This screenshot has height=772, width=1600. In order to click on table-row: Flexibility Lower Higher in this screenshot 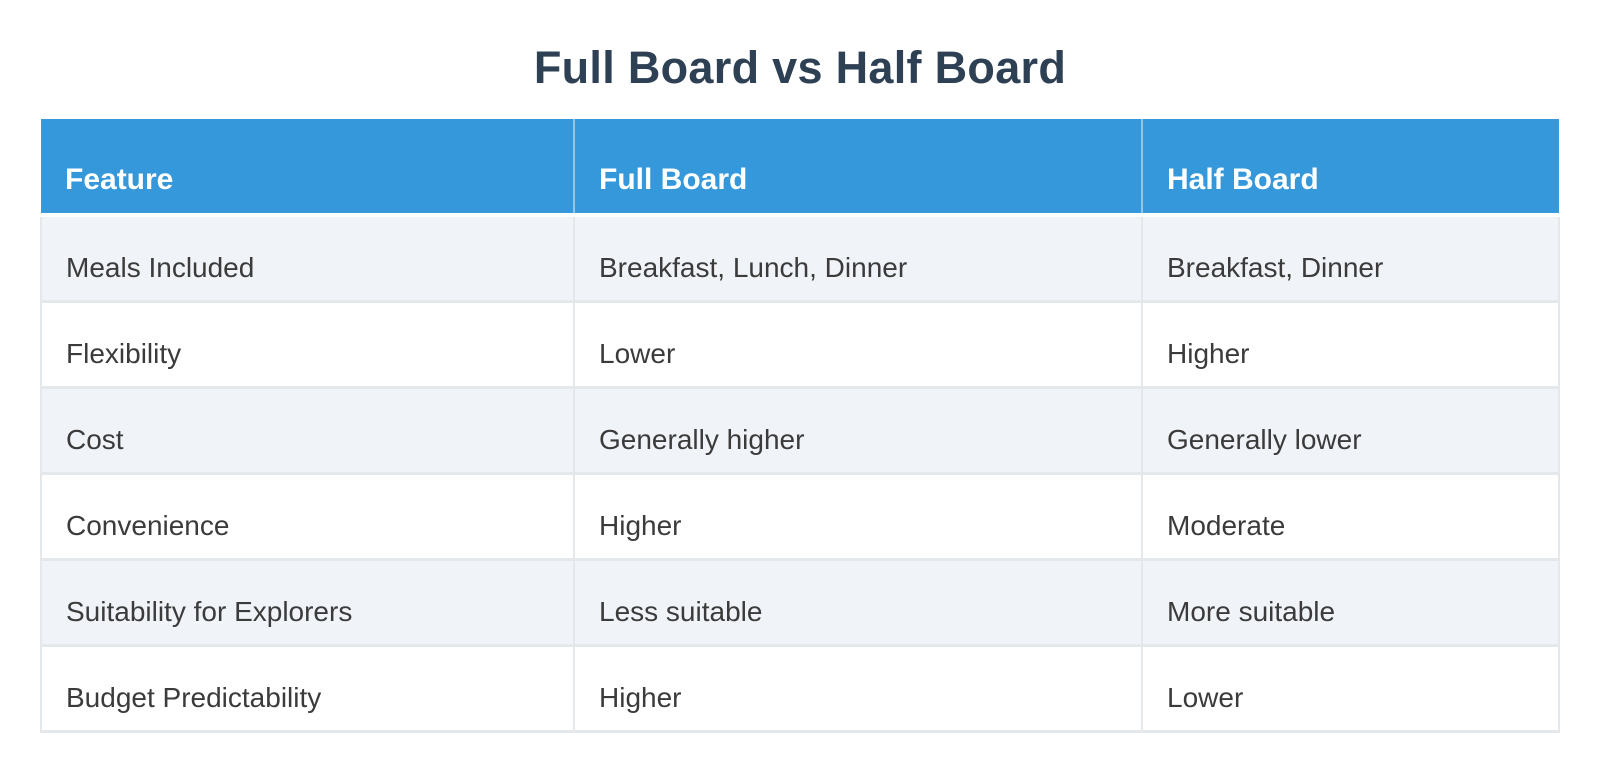, I will do `click(800, 345)`.